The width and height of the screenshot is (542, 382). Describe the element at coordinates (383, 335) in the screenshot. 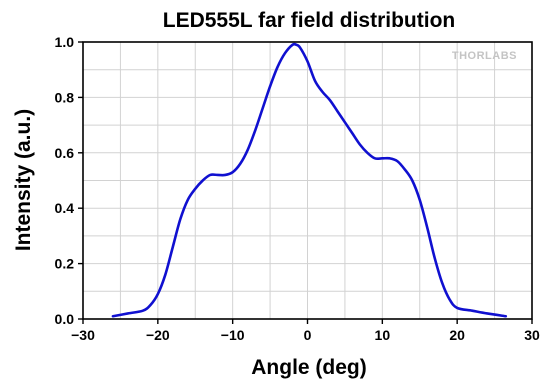

I see `x-tick-label: 10` at that location.